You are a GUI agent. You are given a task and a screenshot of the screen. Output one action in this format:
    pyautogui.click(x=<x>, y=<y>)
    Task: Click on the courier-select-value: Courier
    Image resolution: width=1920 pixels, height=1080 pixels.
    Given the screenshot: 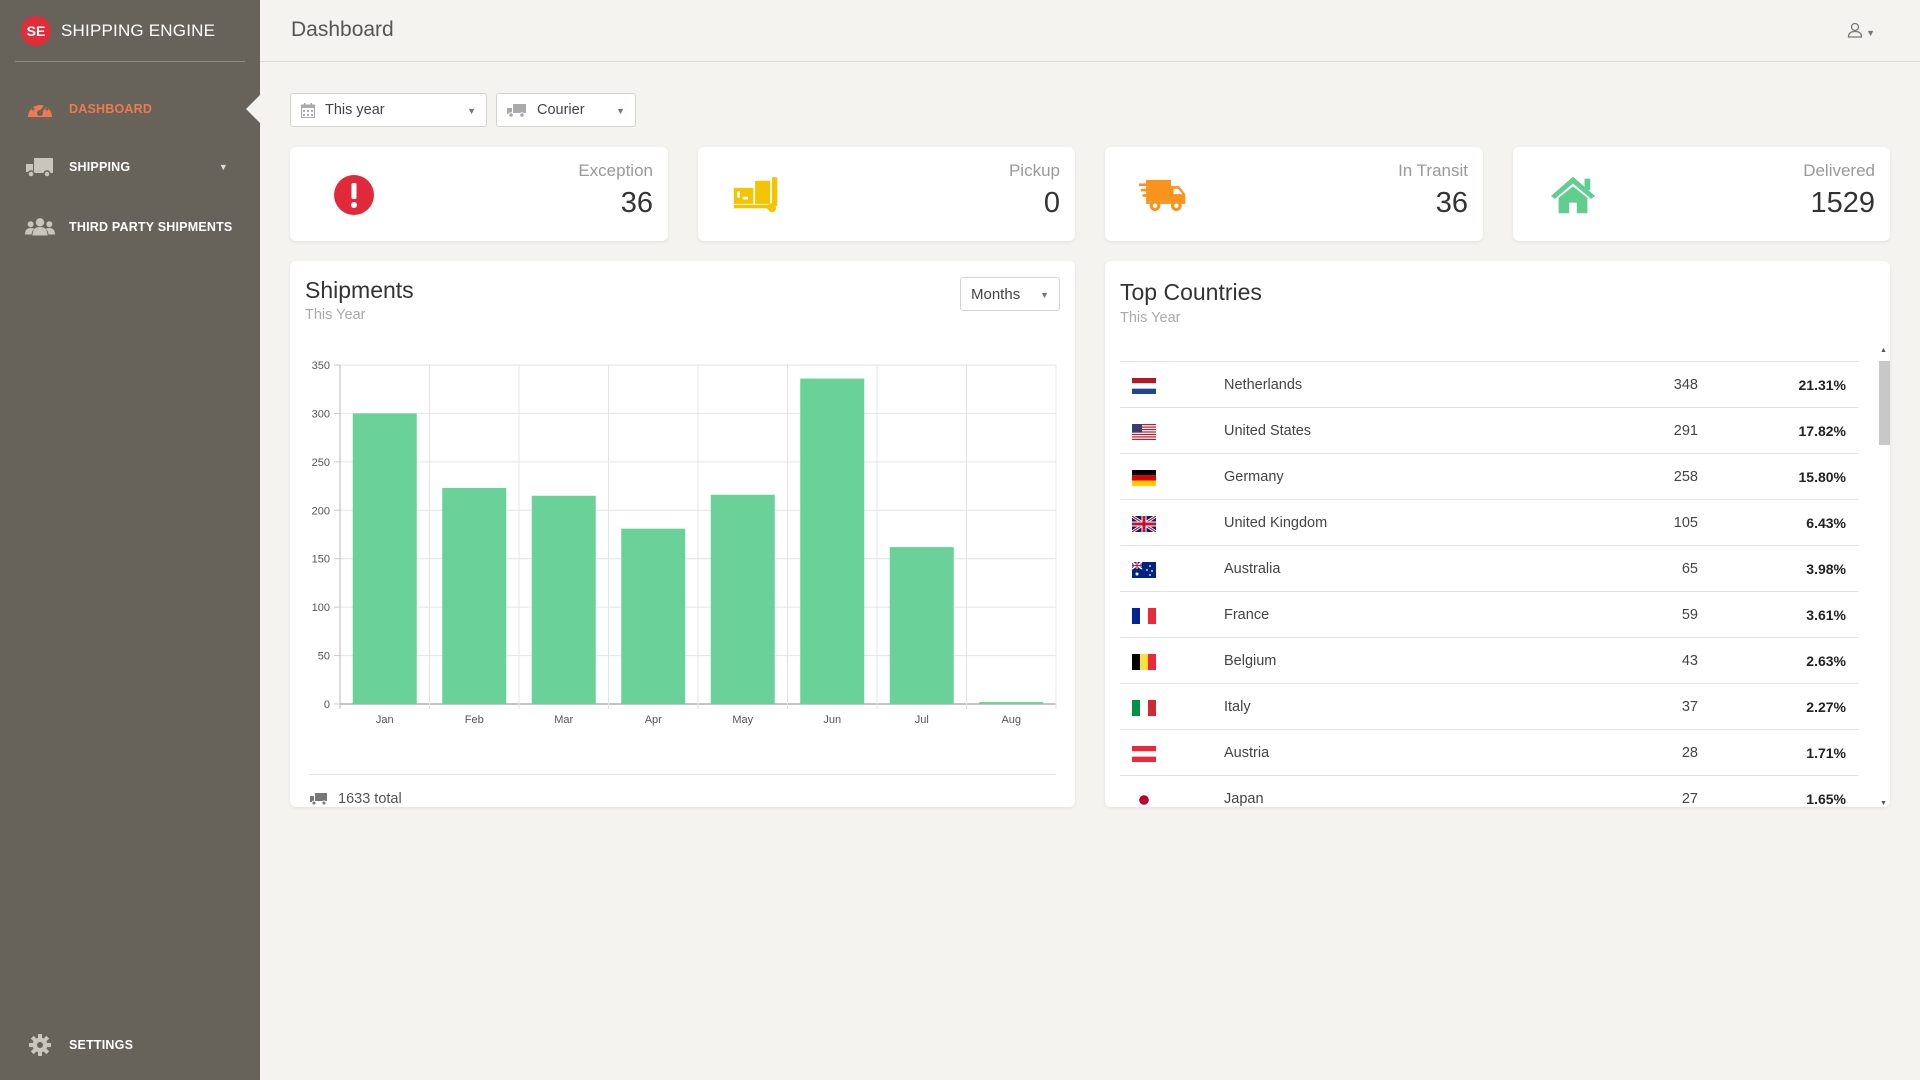 What is the action you would take?
    pyautogui.click(x=561, y=110)
    